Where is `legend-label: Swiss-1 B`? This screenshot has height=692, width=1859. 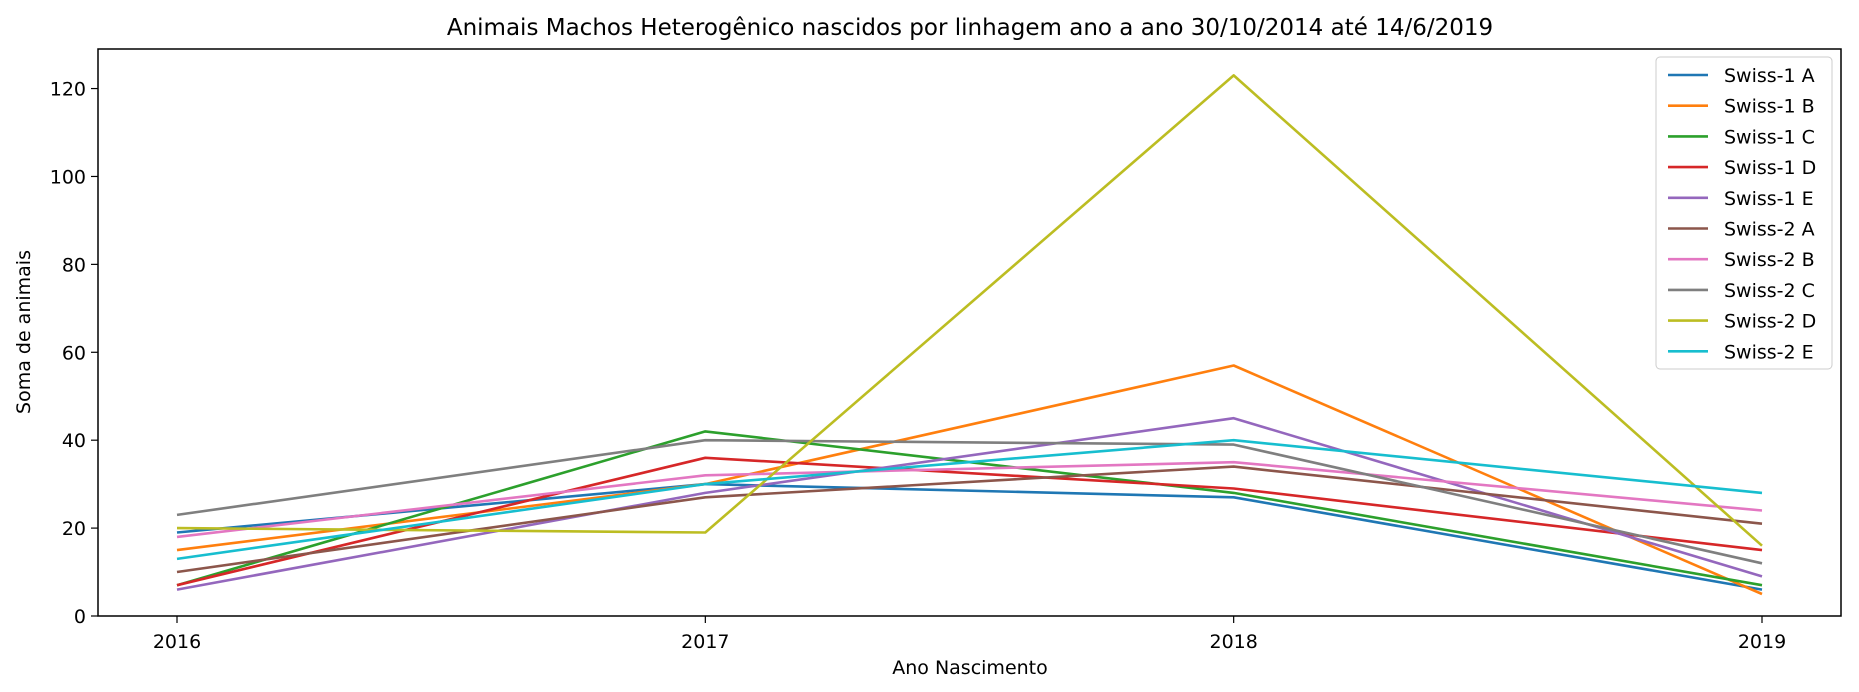 legend-label: Swiss-1 B is located at coordinates (1769, 107).